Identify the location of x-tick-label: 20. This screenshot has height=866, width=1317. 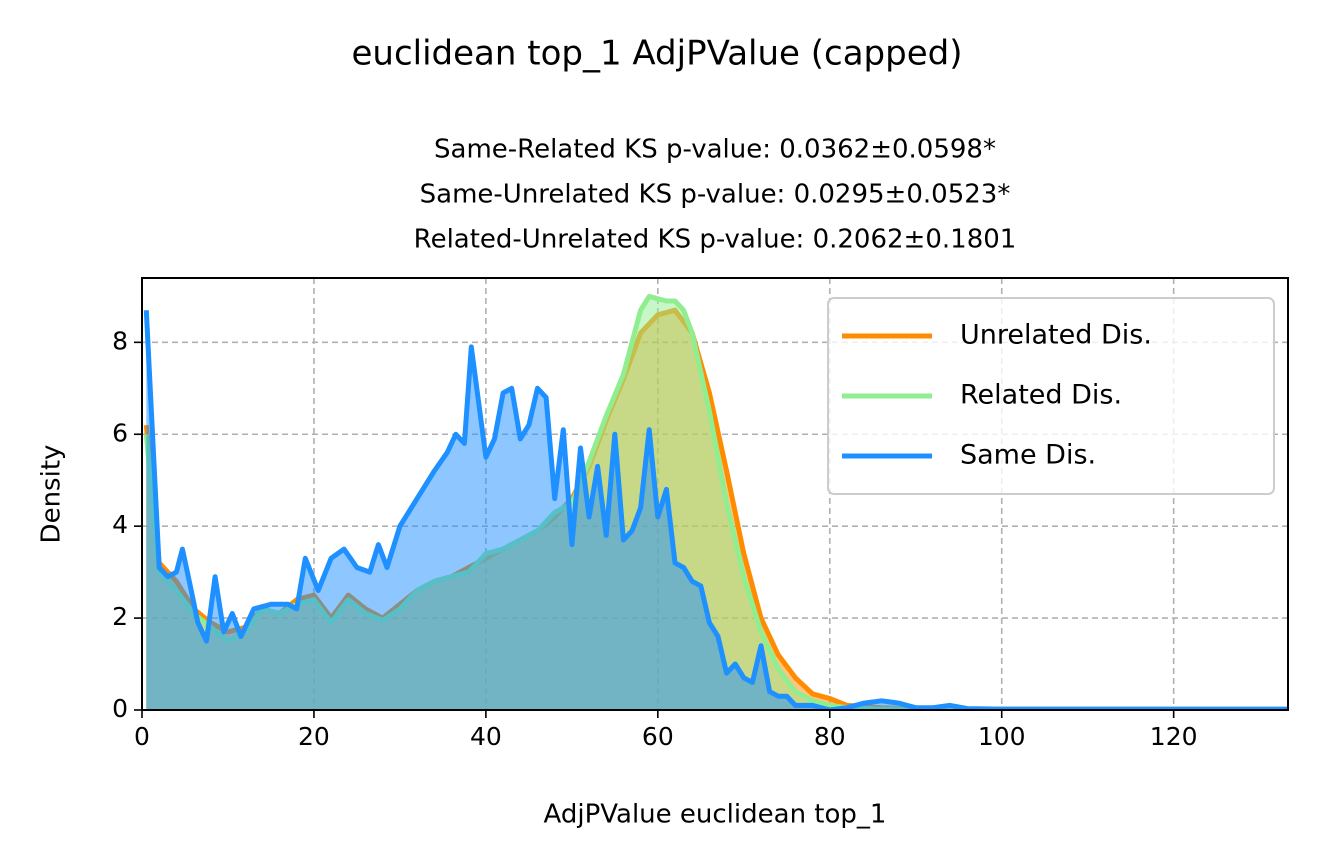
(314, 736).